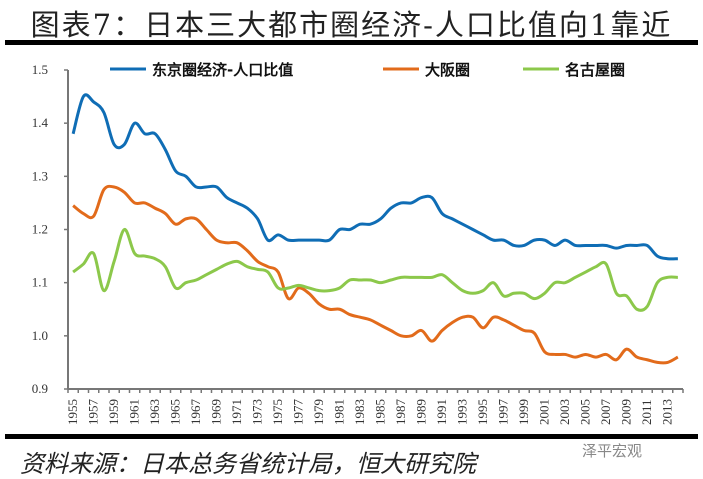  I want to click on x-tick-label: 1955, so click(72, 412).